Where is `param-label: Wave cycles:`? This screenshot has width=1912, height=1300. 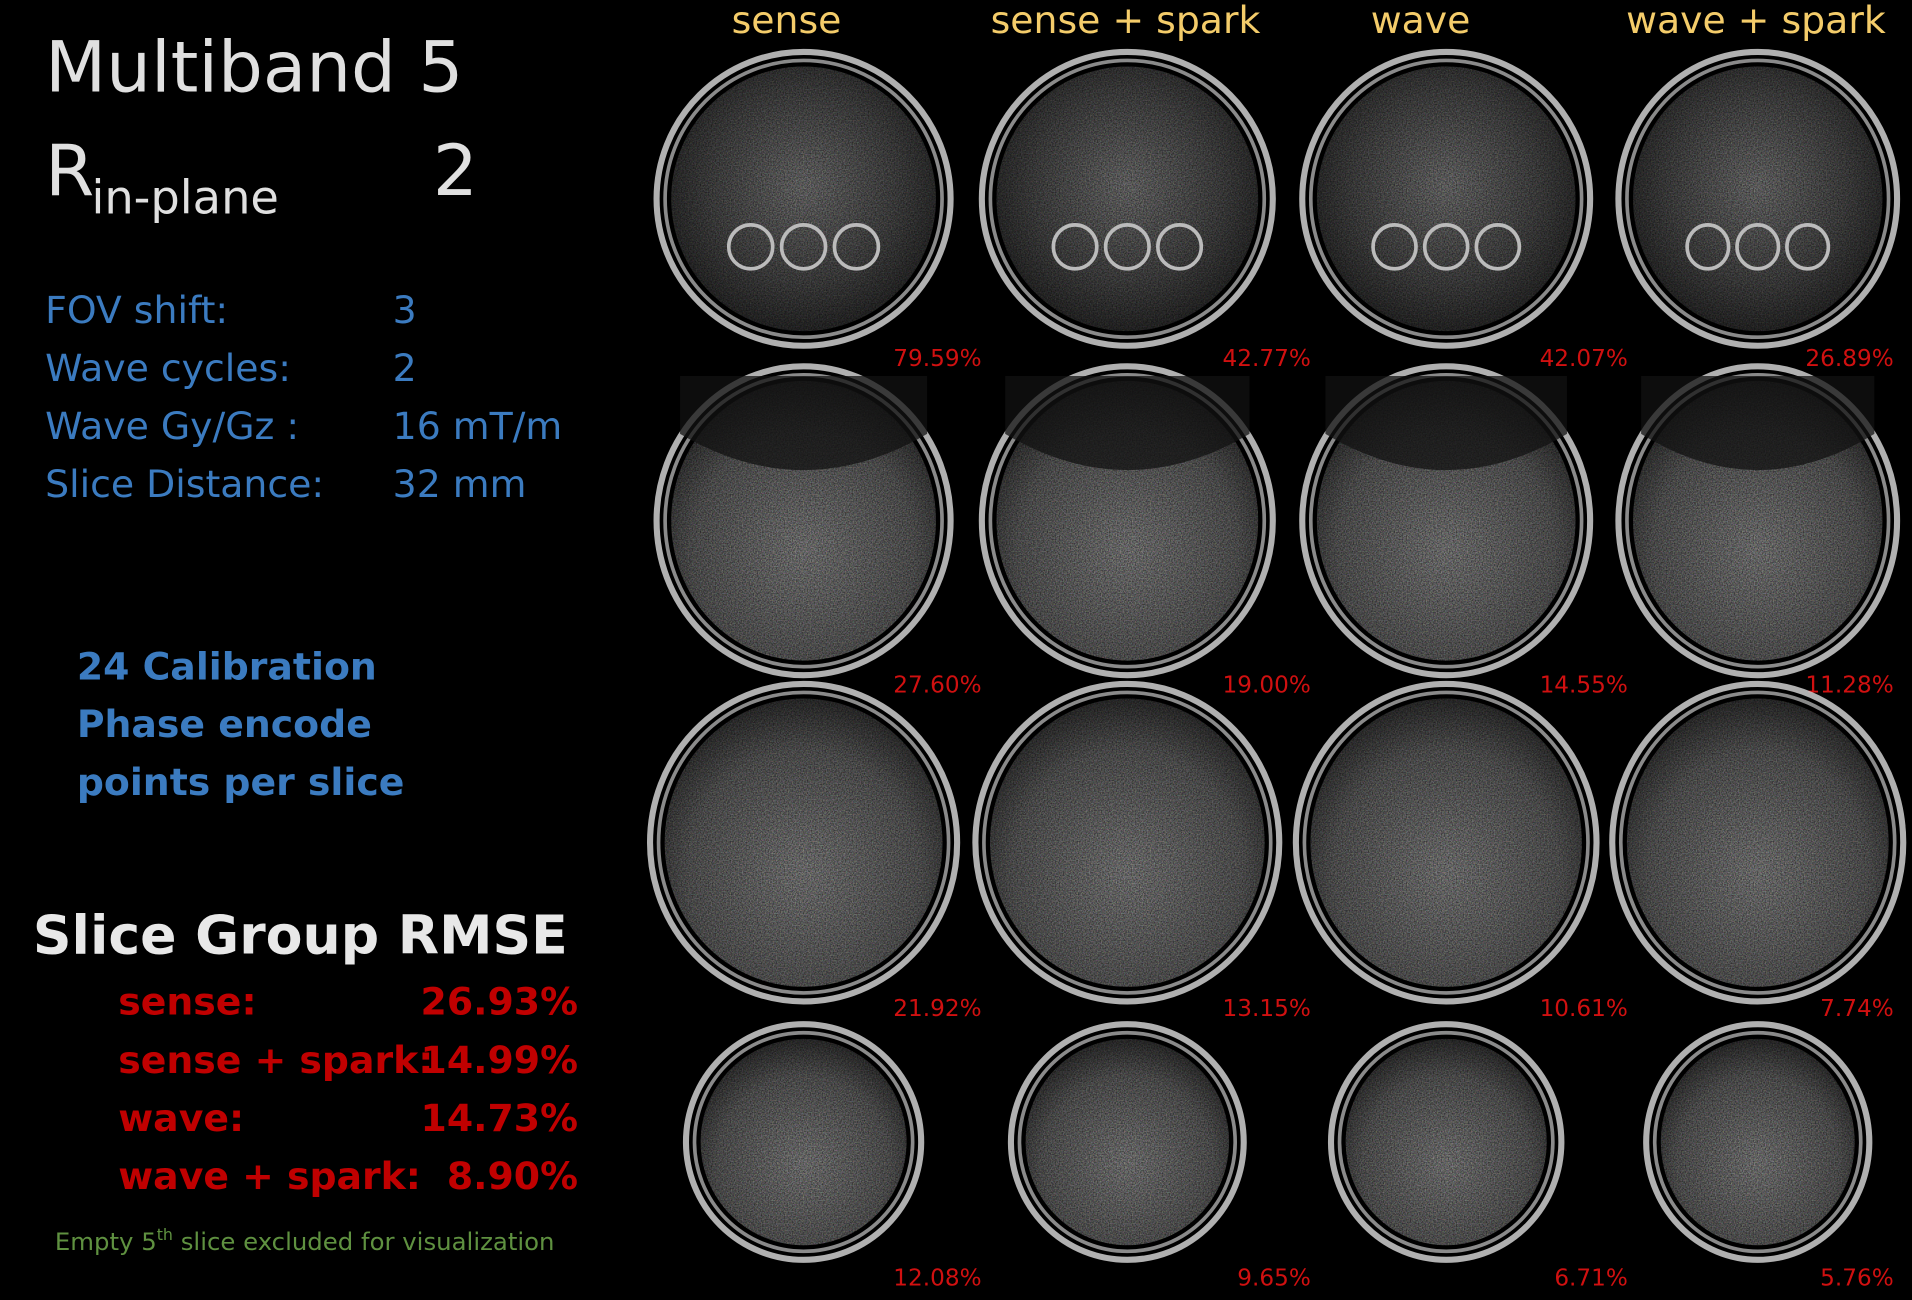
param-label: Wave cycles: is located at coordinates (168, 368).